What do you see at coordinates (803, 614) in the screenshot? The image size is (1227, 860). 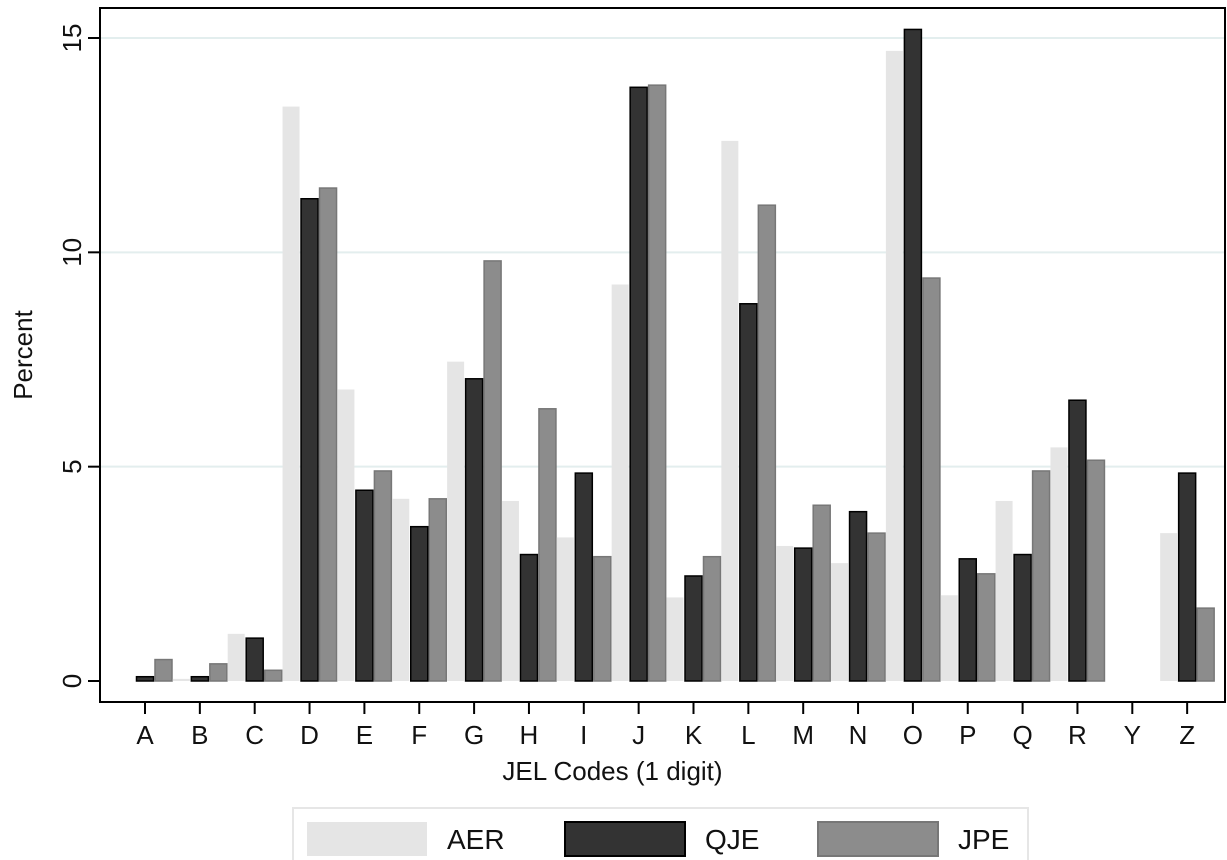 I see `bar-qje-M` at bounding box center [803, 614].